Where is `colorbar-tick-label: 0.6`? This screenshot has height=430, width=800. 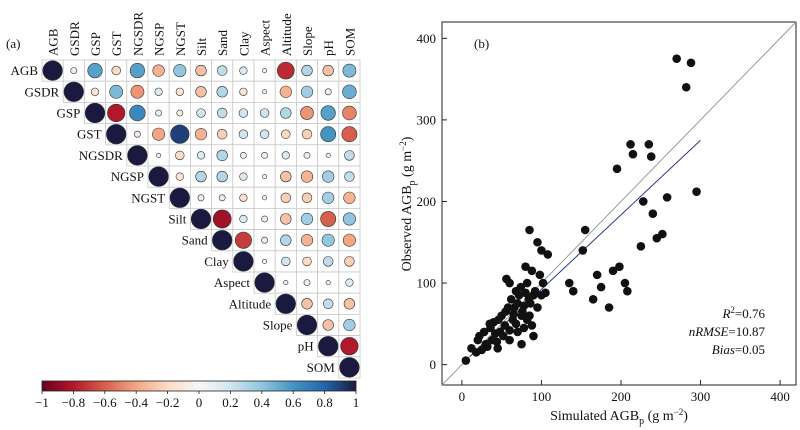
colorbar-tick-label: 0.6 is located at coordinates (293, 402).